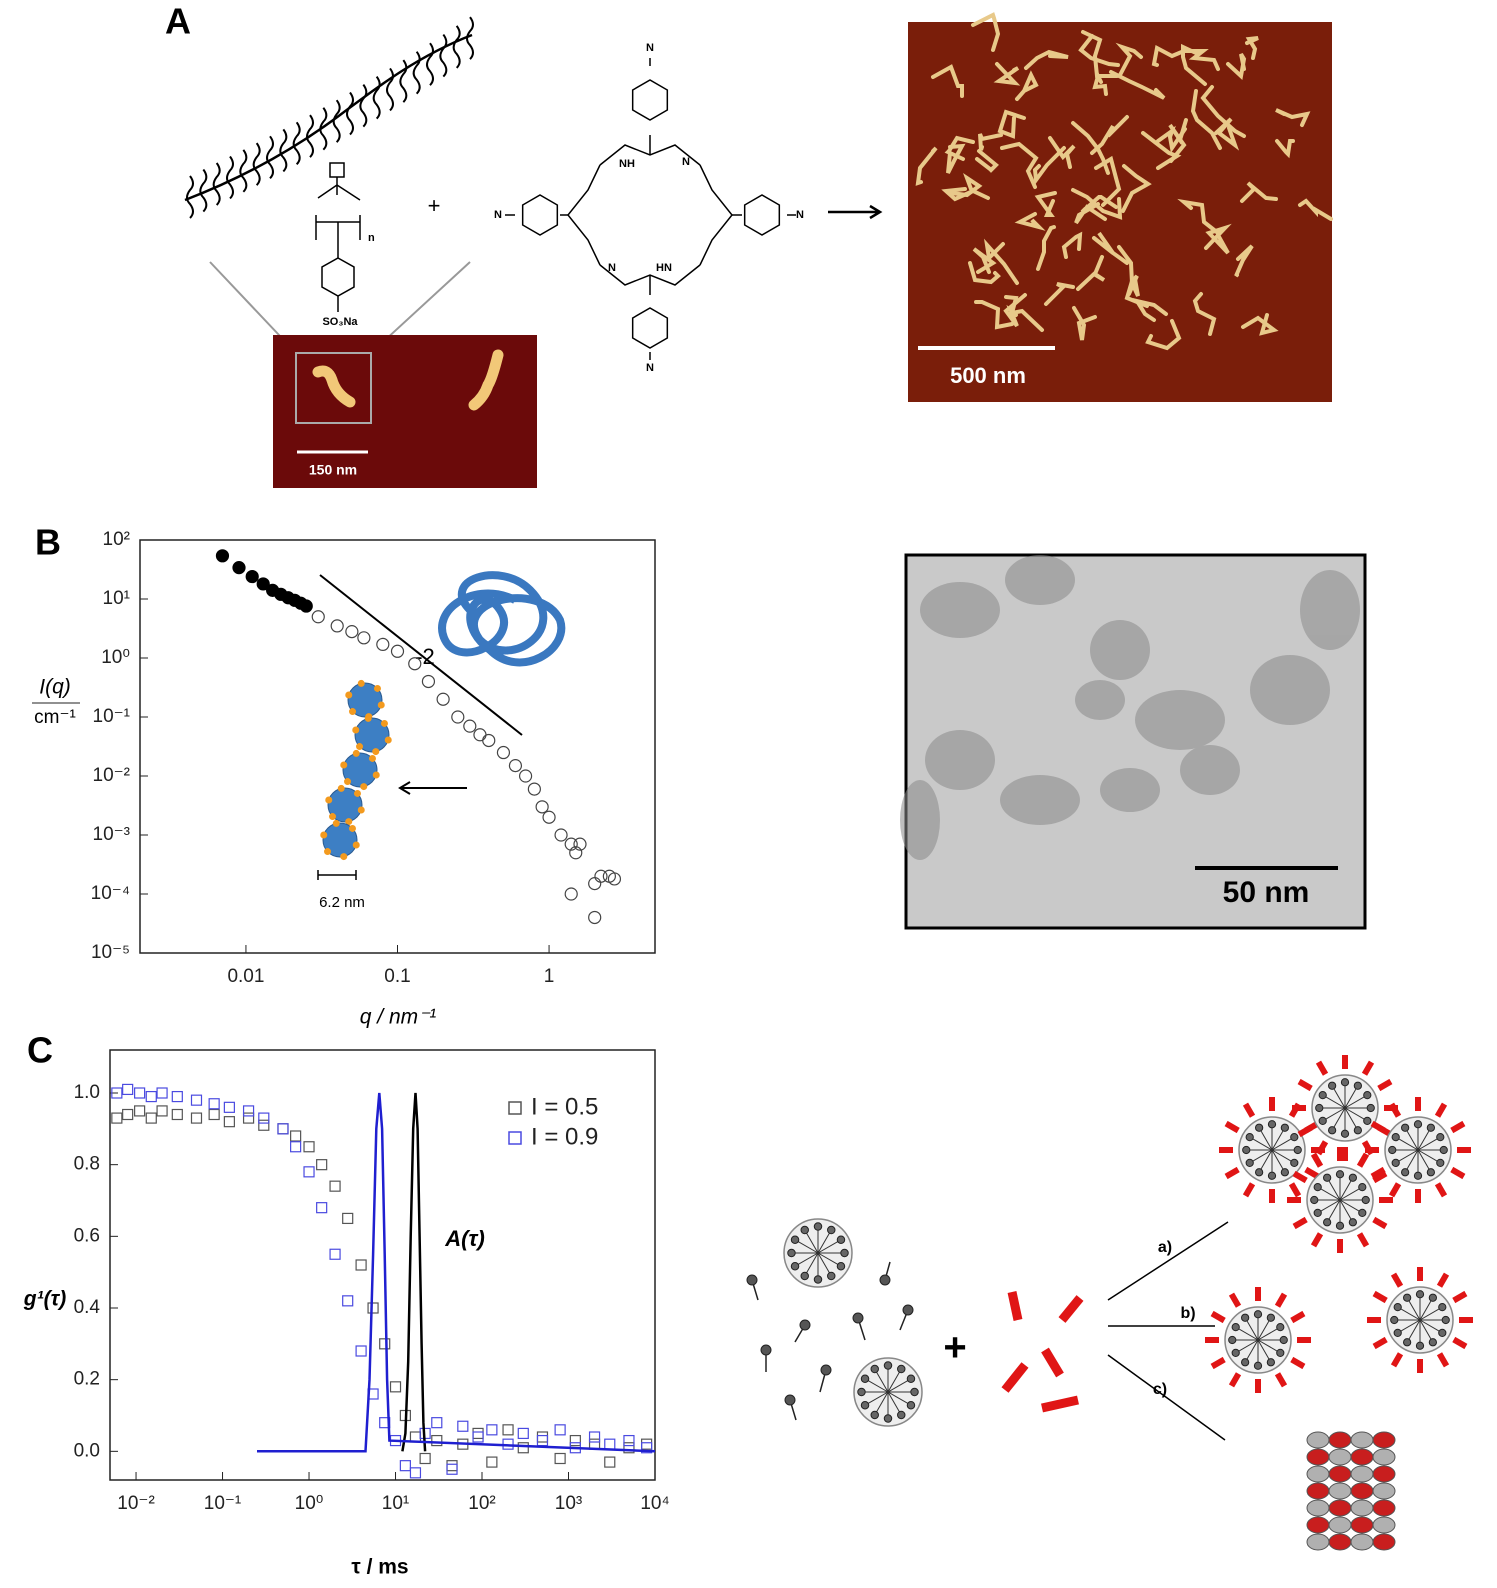 The image size is (1497, 1588). What do you see at coordinates (564, 1106) in the screenshot?
I see `legend-label: I = 0.5` at bounding box center [564, 1106].